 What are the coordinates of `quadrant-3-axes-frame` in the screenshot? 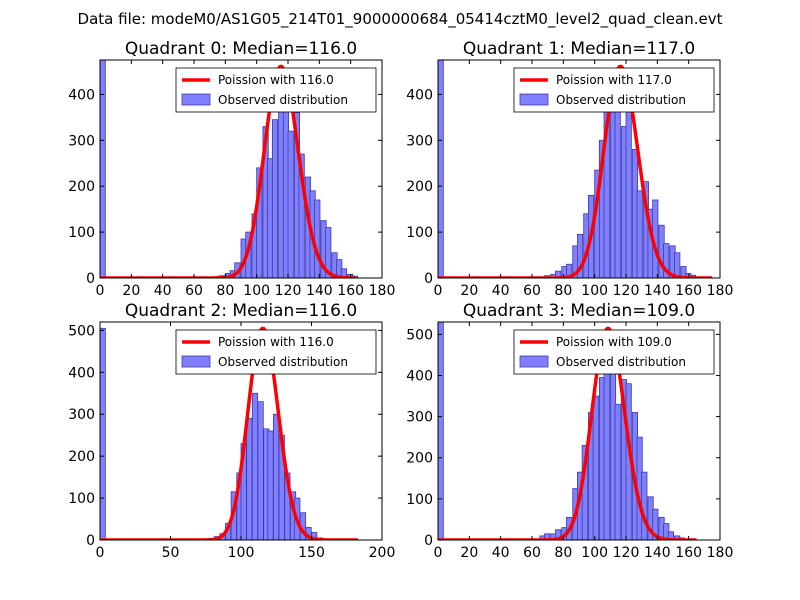 It's located at (579, 431).